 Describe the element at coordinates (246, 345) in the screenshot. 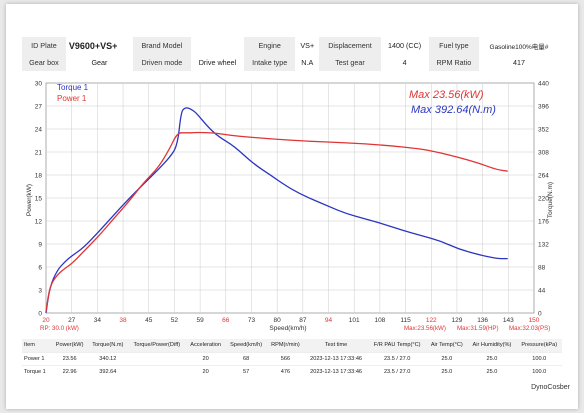

I see `col-speed: Speed(km/h)` at that location.